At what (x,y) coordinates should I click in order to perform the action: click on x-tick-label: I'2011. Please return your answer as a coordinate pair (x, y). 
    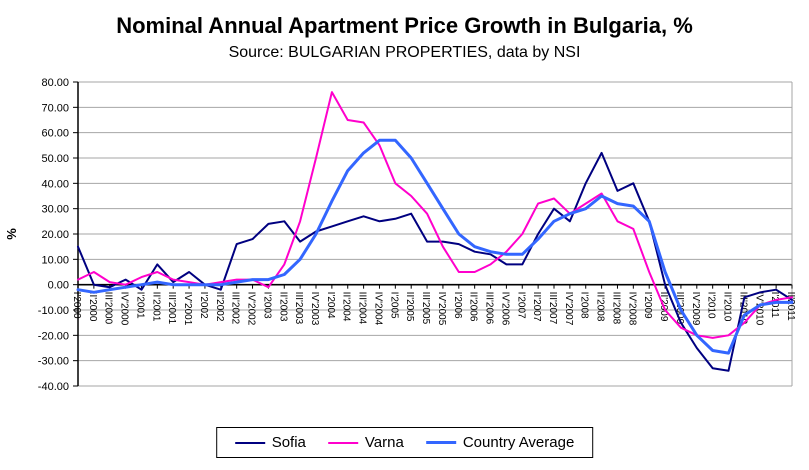
    Looking at the image, I should click on (774, 305).